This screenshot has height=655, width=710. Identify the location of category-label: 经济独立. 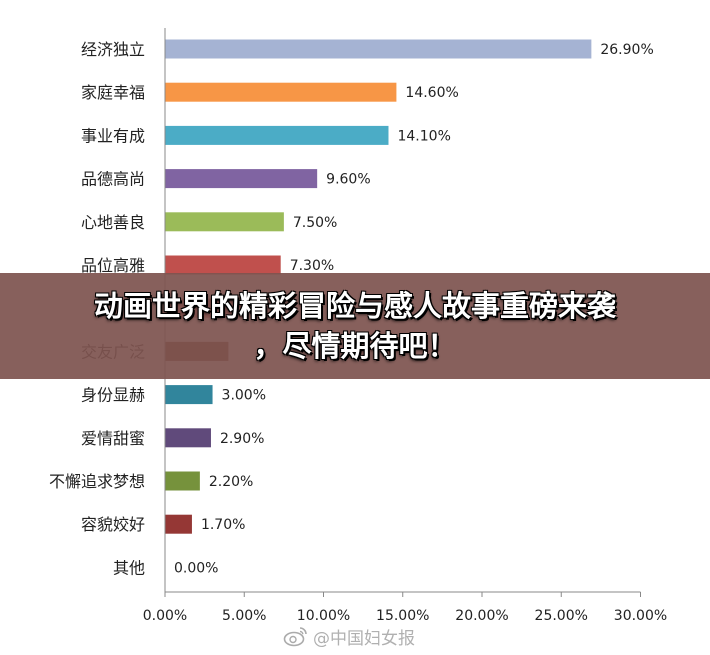
(113, 49).